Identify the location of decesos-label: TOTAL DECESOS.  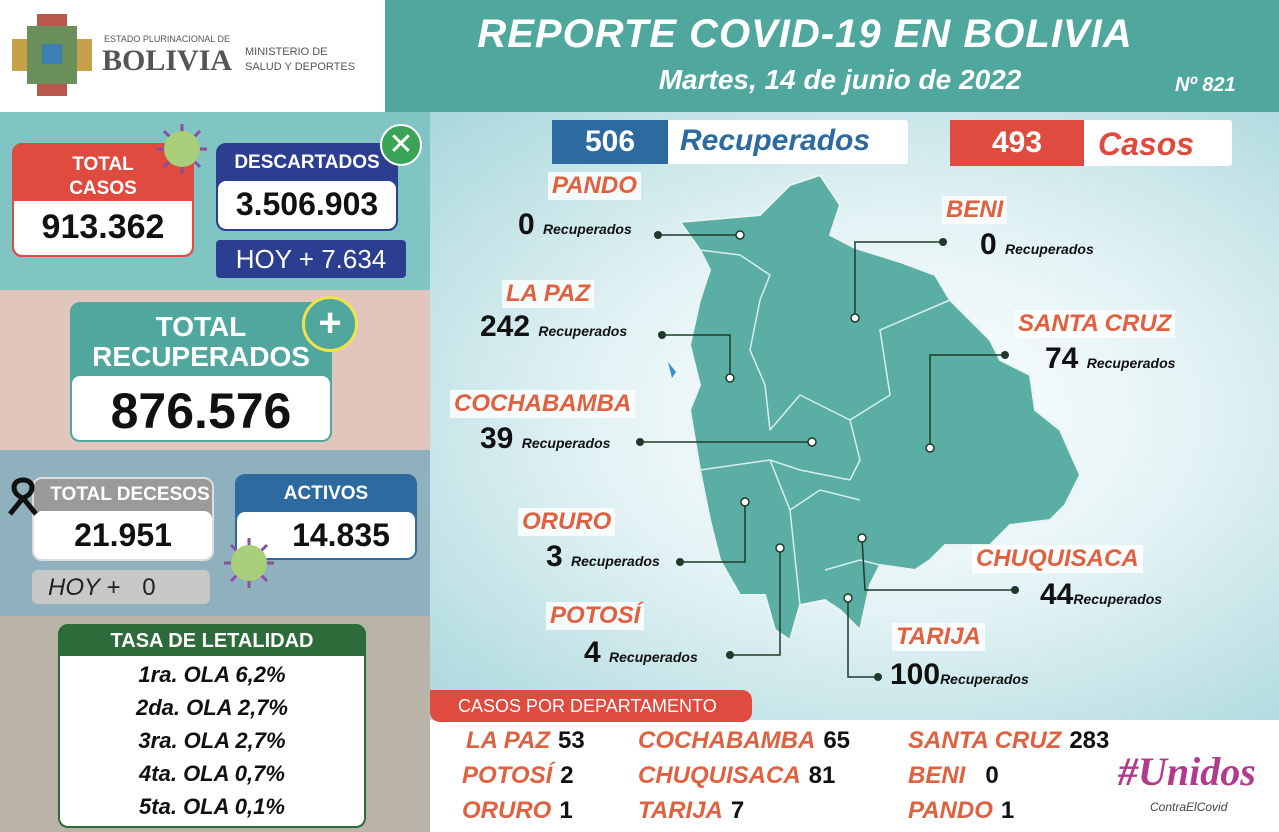
(130, 494).